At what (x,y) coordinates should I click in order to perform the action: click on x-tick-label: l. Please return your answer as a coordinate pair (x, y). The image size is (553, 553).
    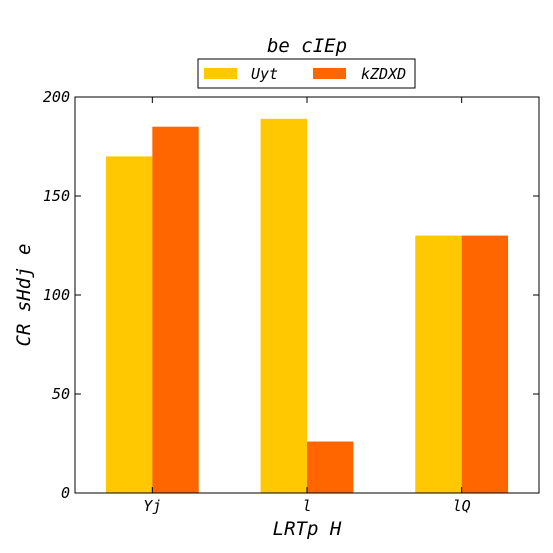
    Looking at the image, I should click on (306, 506).